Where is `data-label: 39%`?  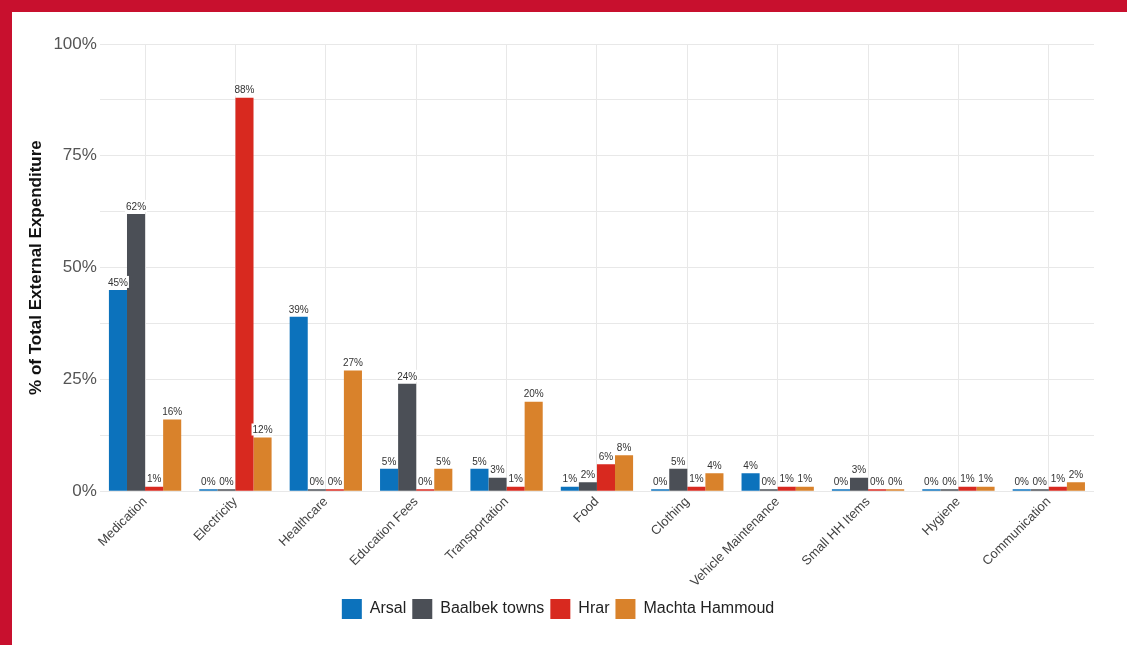
data-label: 39% is located at coordinates (298, 309).